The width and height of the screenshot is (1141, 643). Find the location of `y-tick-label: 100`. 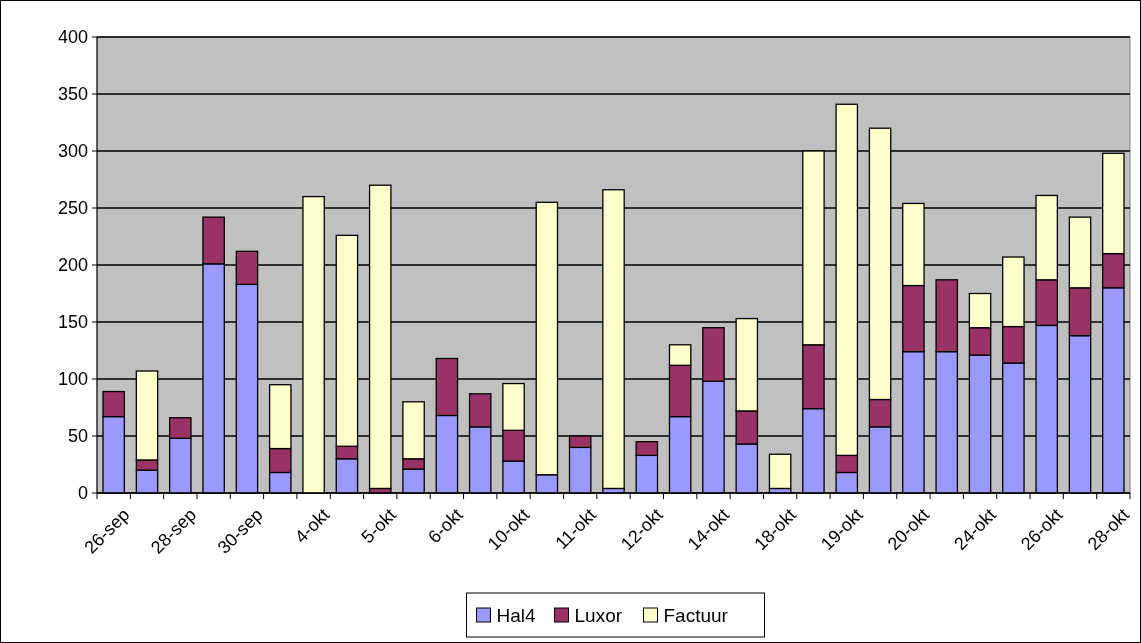

y-tick-label: 100 is located at coordinates (72, 379).